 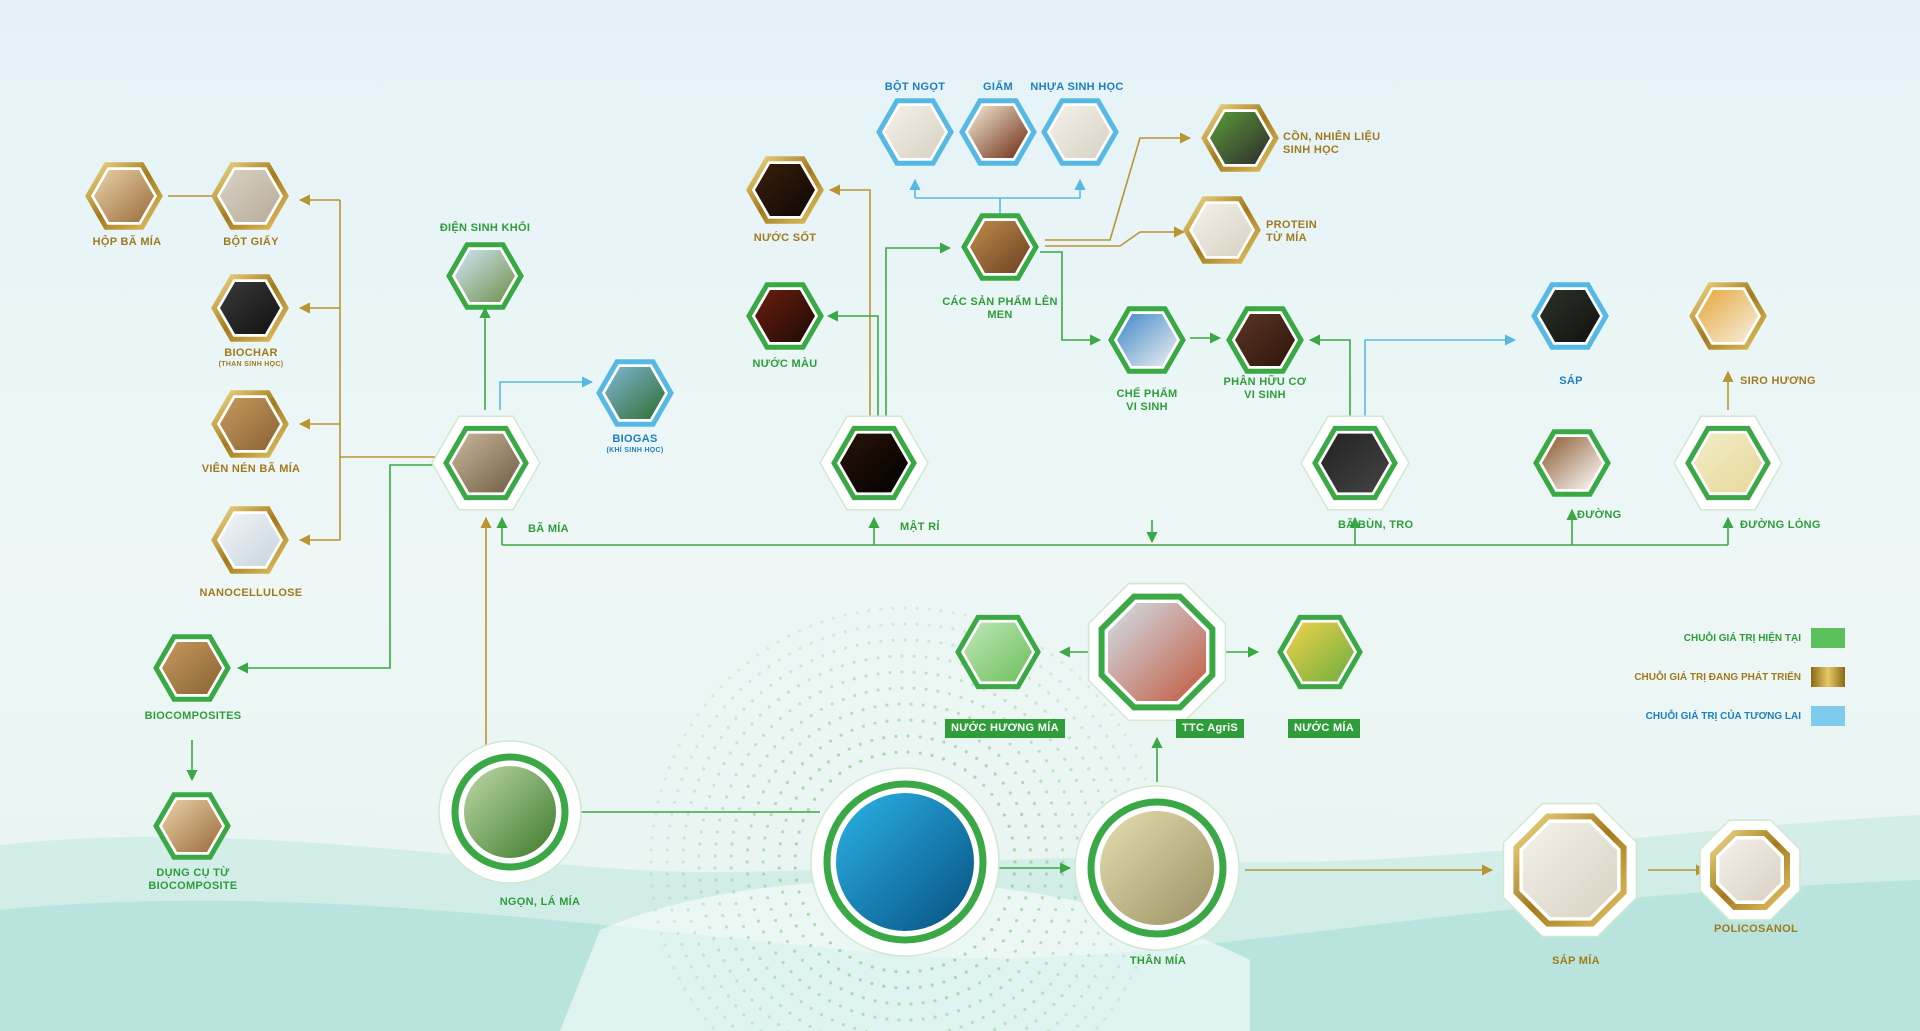 What do you see at coordinates (1717, 677) in the screenshot?
I see `legend-label-developing: CHUỖI GIÁ TRỊ ĐANG PHÁT TRIỂN` at bounding box center [1717, 677].